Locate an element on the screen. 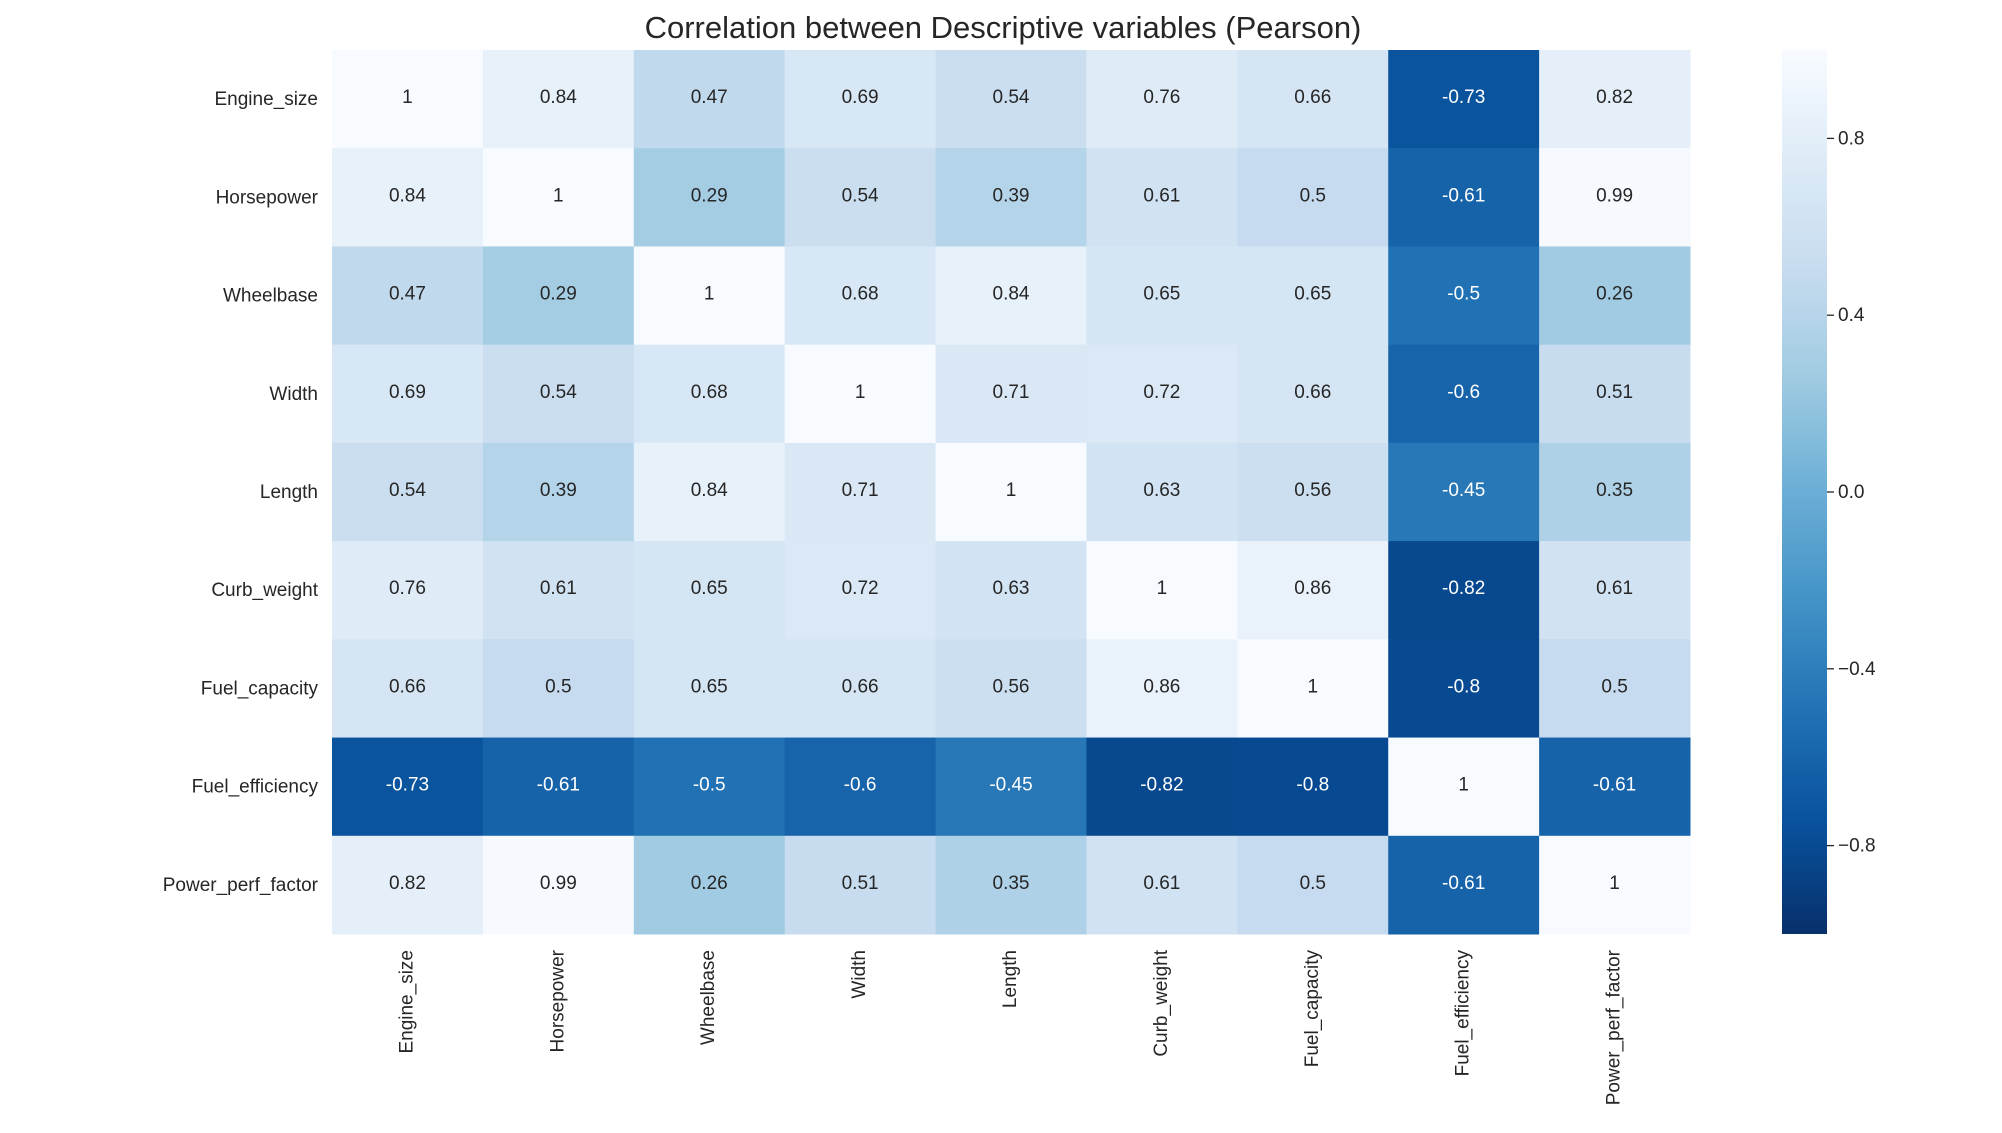 This screenshot has width=2002, height=1133. y-tick-label: Wheelbase is located at coordinates (270, 296).